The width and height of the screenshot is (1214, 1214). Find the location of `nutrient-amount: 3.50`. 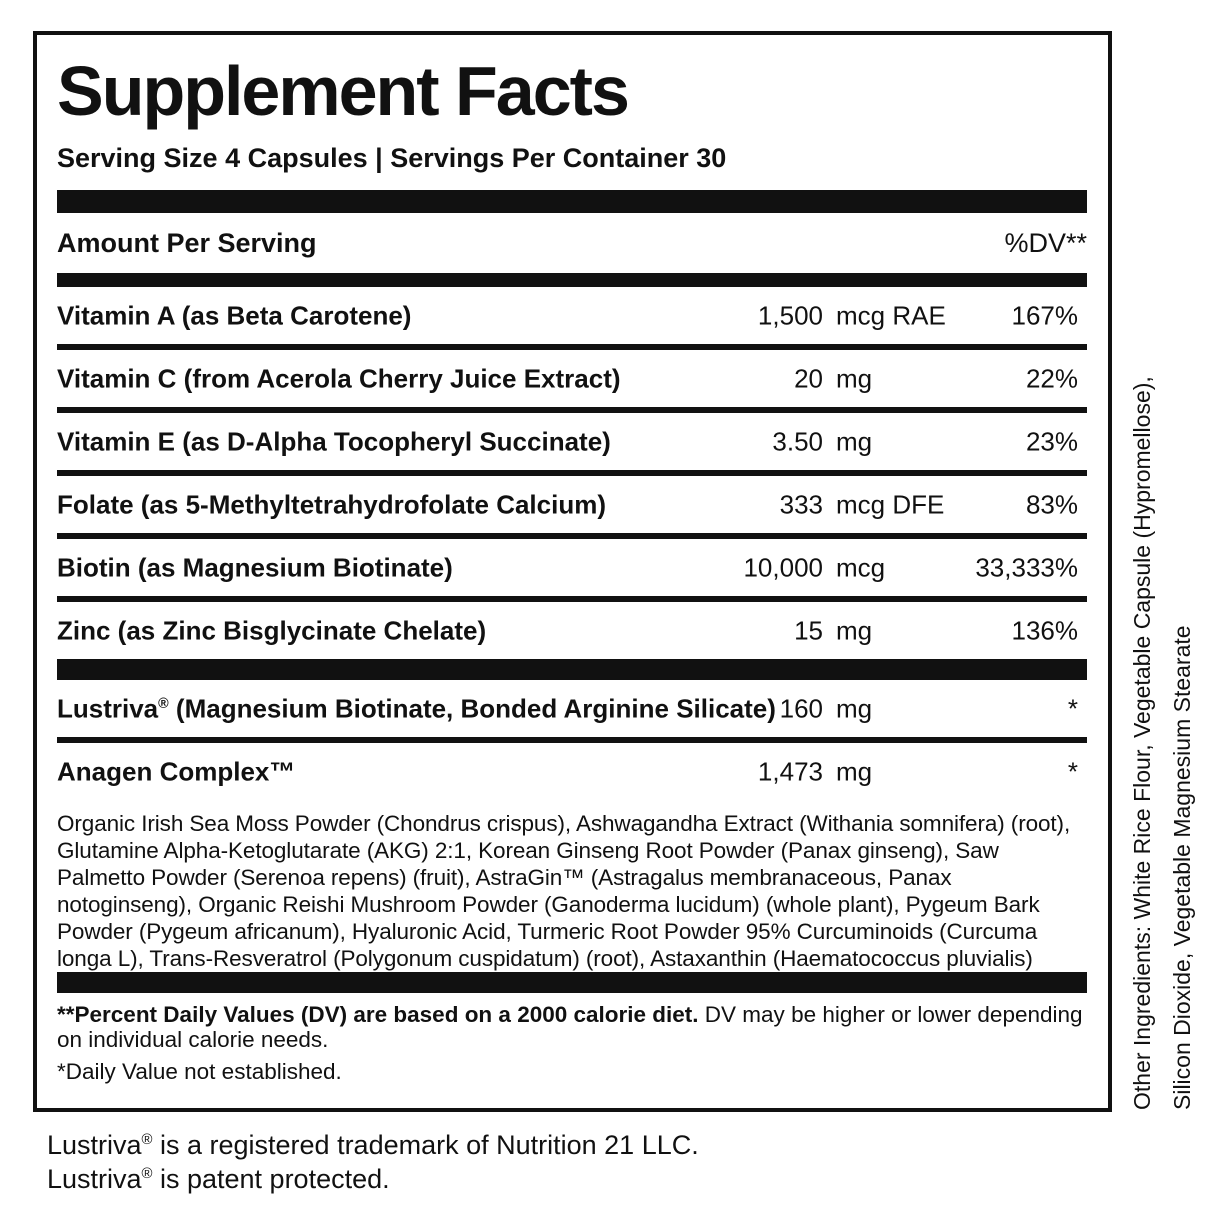

nutrient-amount: 3.50 is located at coordinates (797, 441).